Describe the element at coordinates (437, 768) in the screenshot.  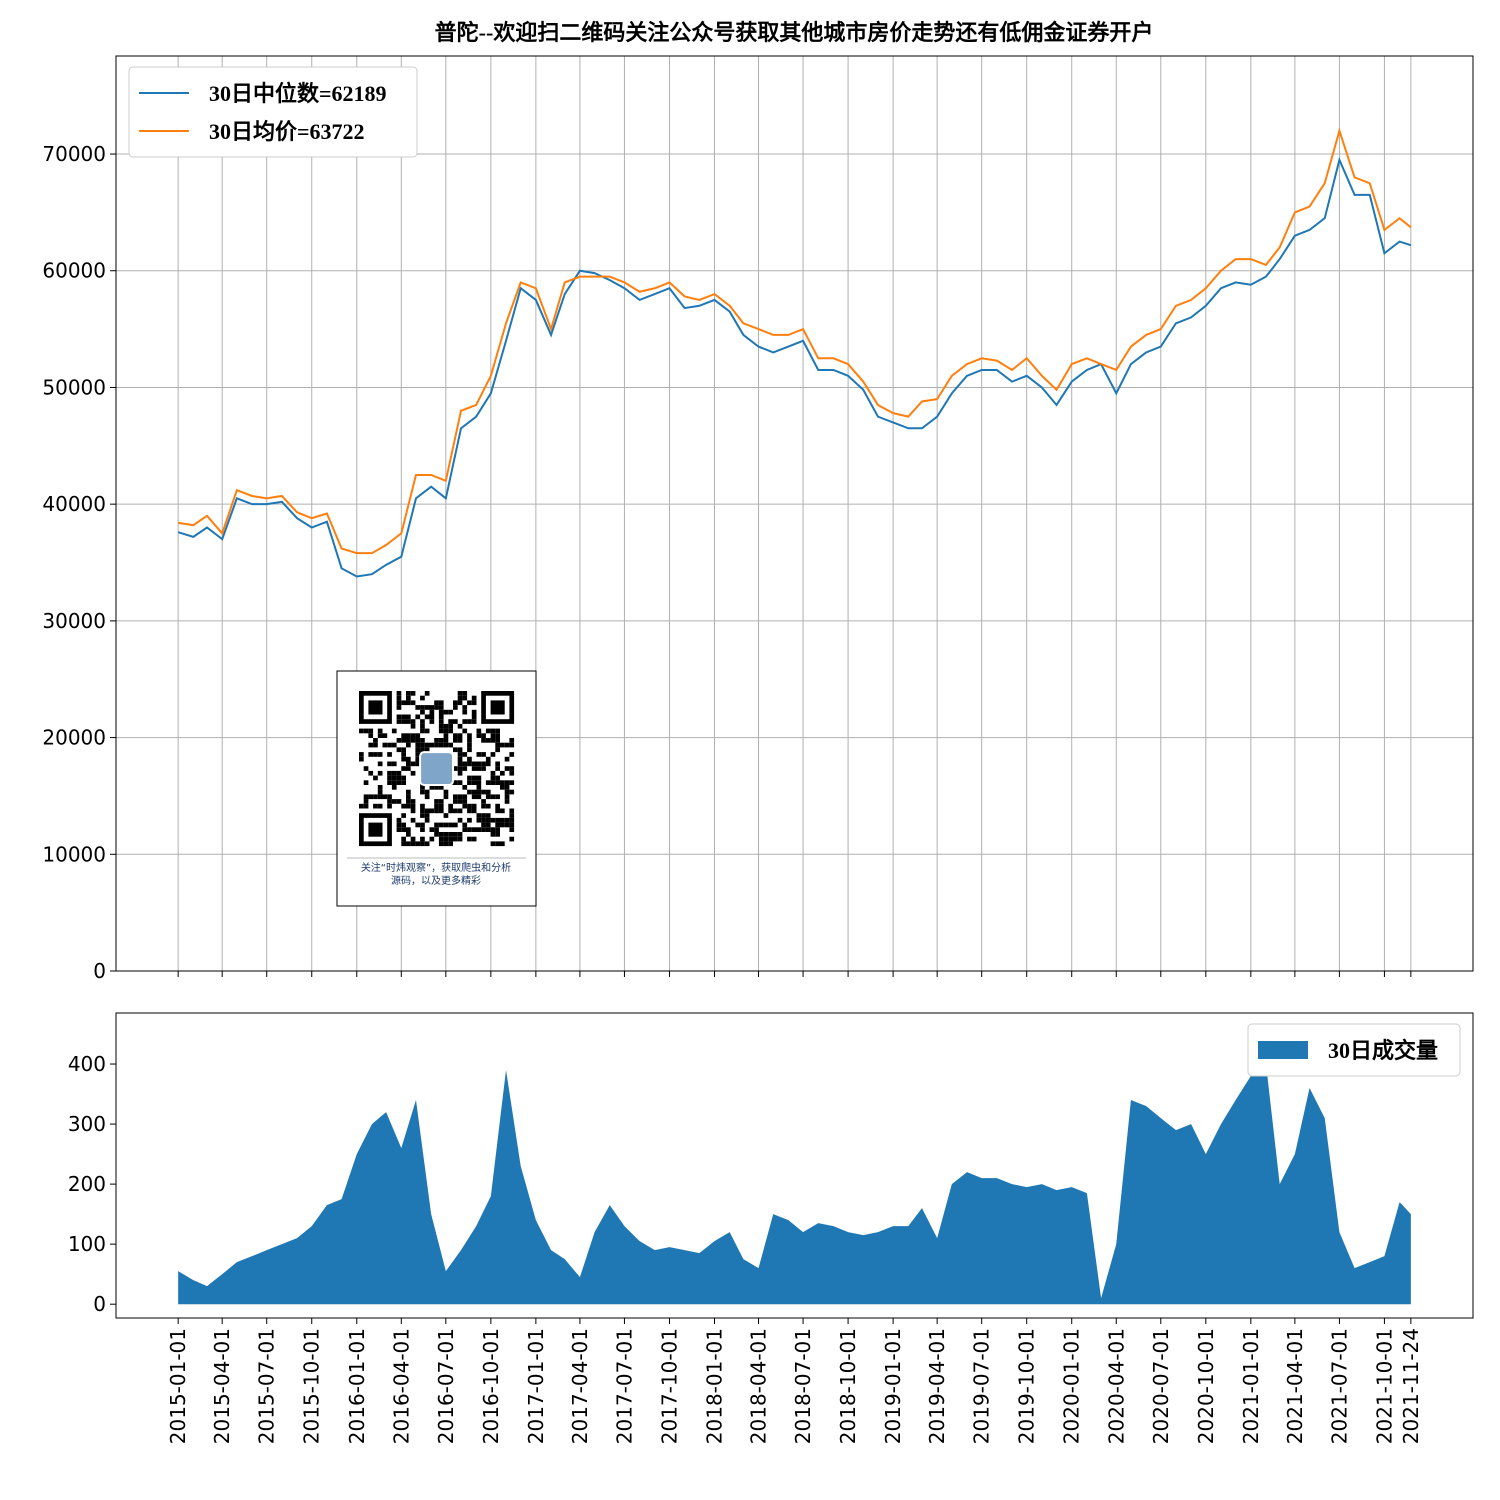
I see `qr-avatar` at that location.